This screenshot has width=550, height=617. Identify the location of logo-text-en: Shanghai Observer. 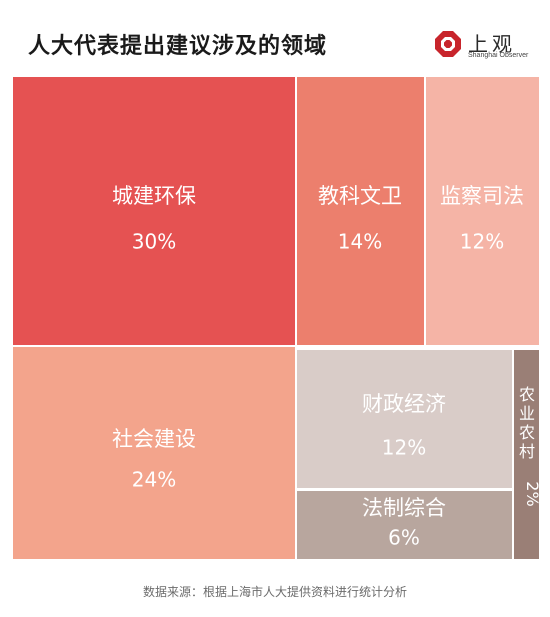
(498, 55).